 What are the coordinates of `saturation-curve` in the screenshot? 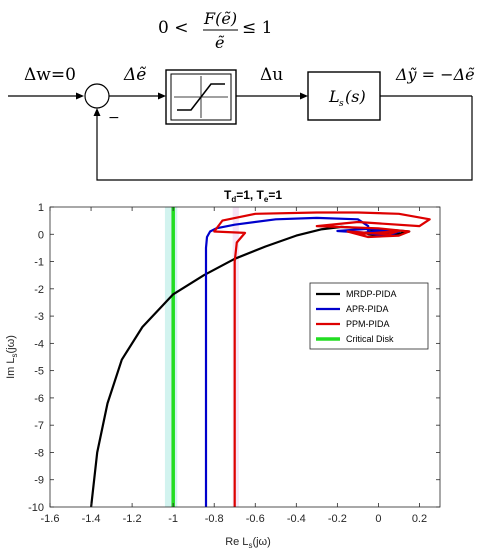 It's located at (201, 97).